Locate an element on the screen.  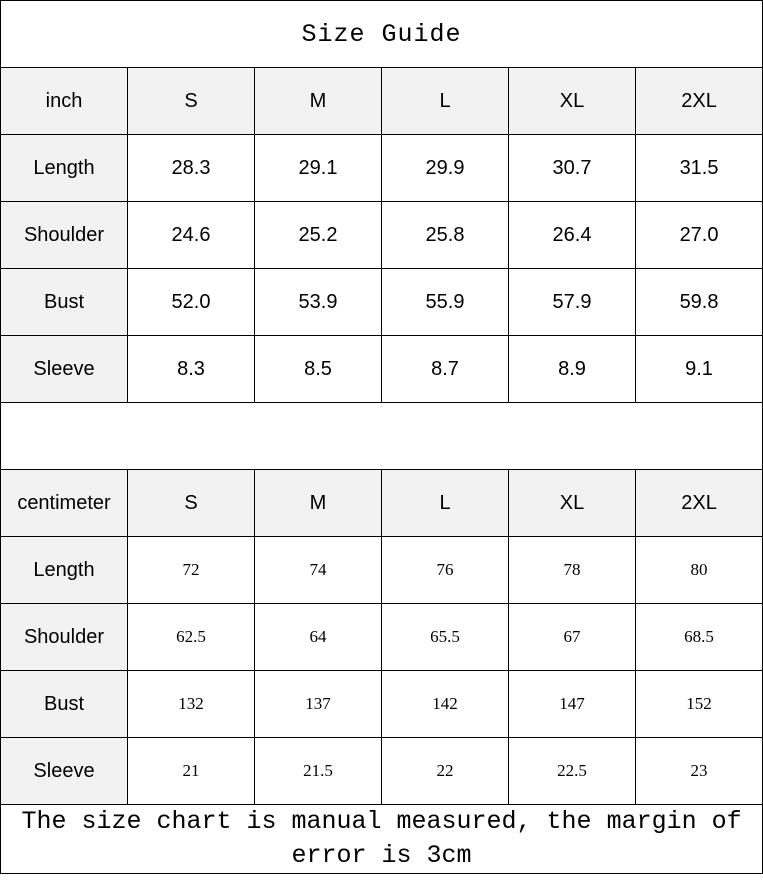
measurement-cell: 27.0 is located at coordinates (698, 235).